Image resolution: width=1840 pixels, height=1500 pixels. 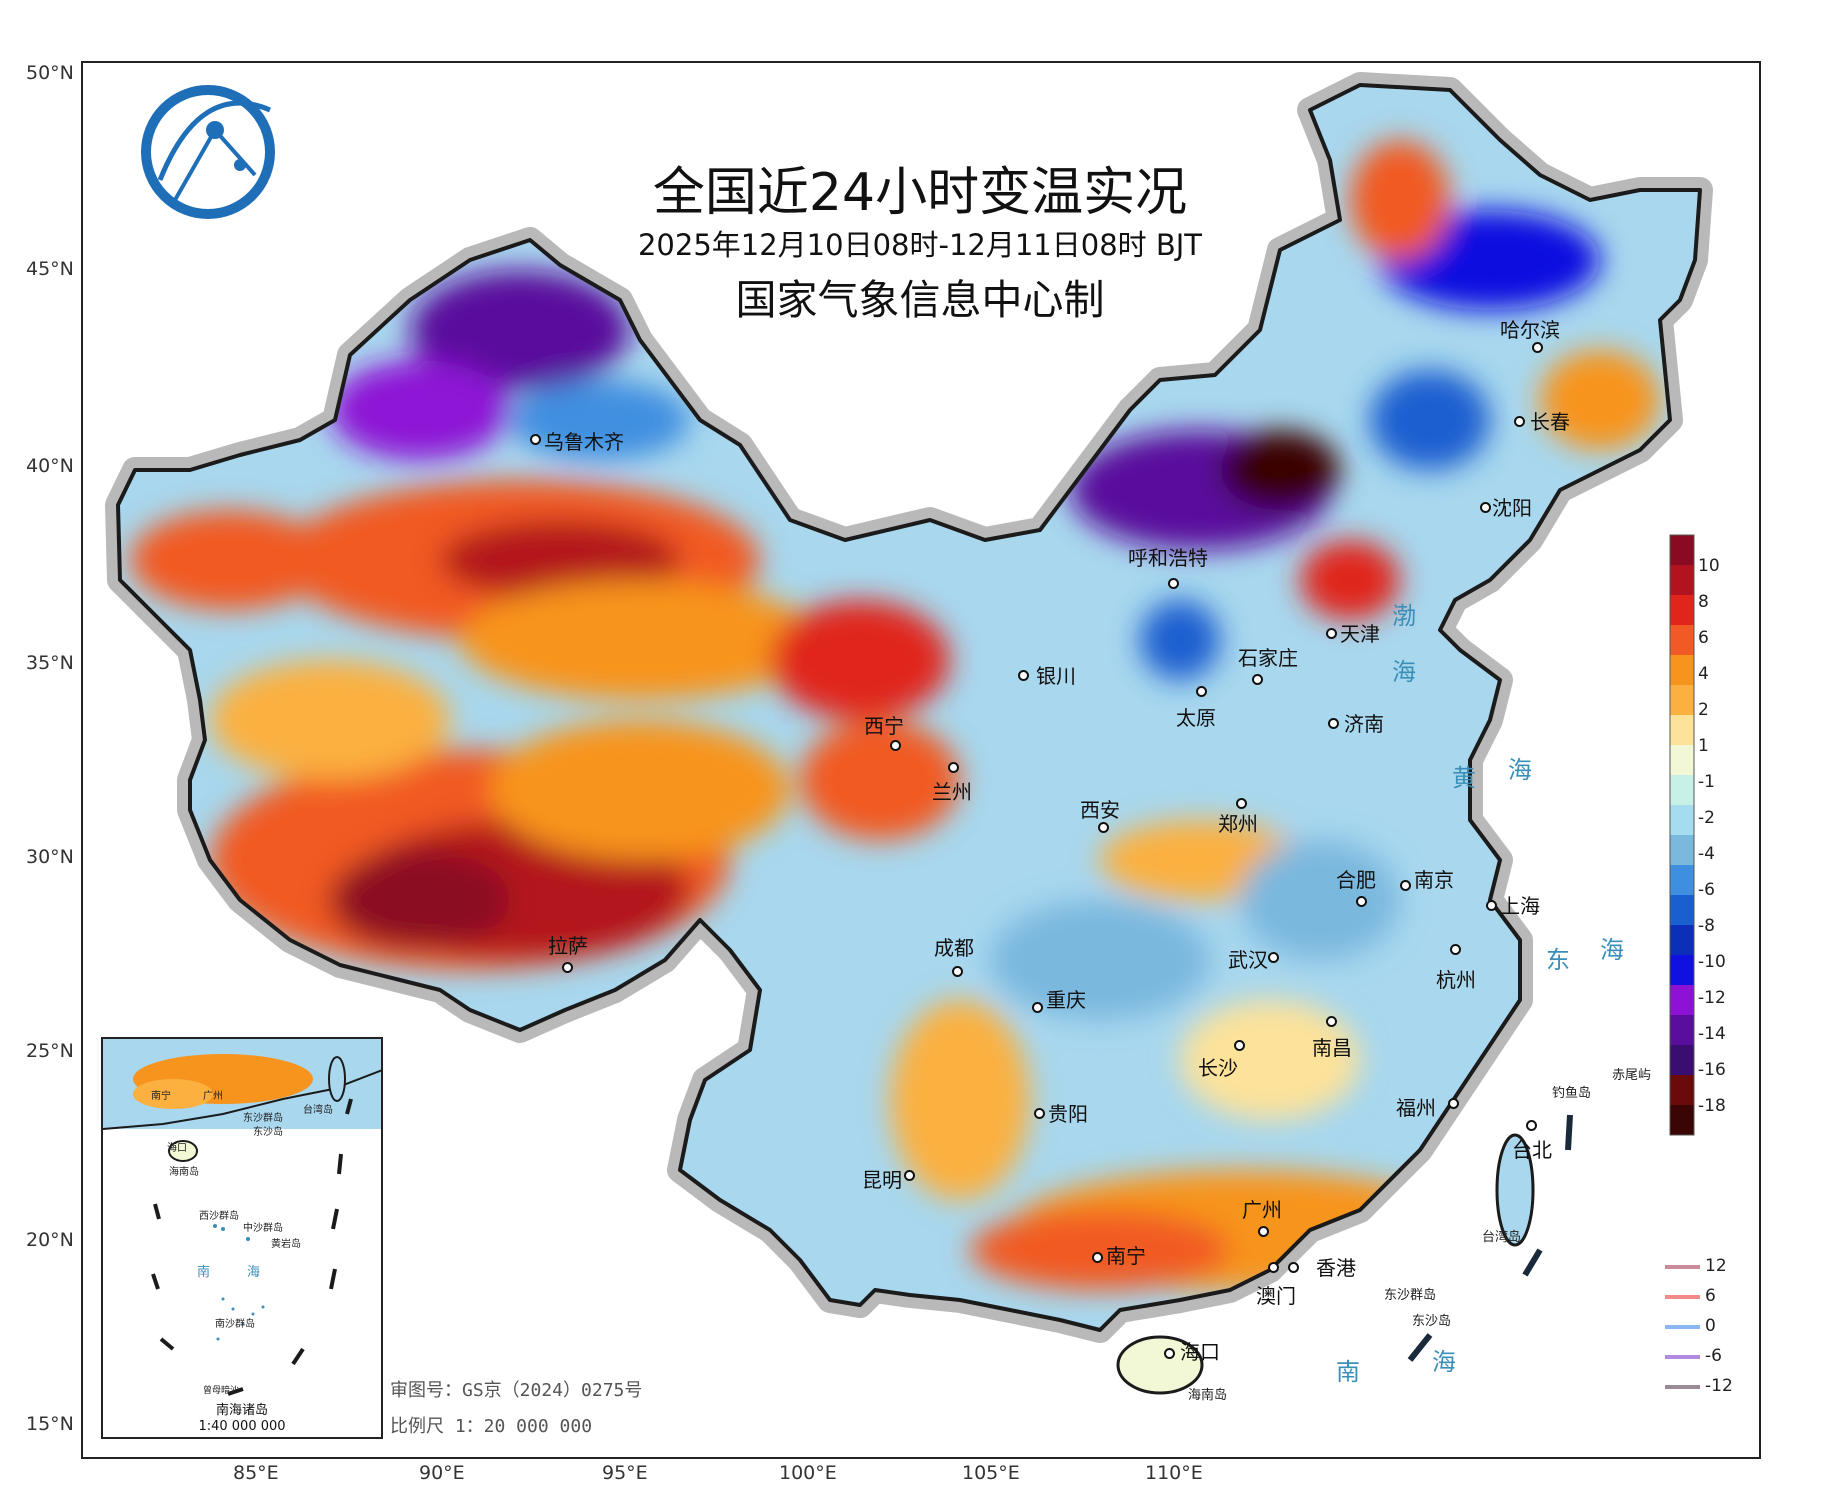 I want to click on city-xining: 西宁, so click(x=884, y=726).